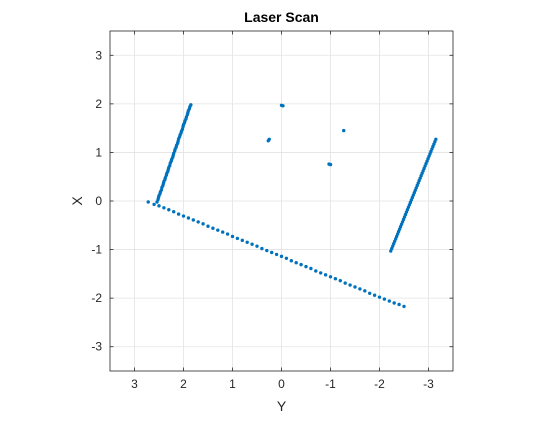  What do you see at coordinates (232, 384) in the screenshot?
I see `x-tick-label: 1` at bounding box center [232, 384].